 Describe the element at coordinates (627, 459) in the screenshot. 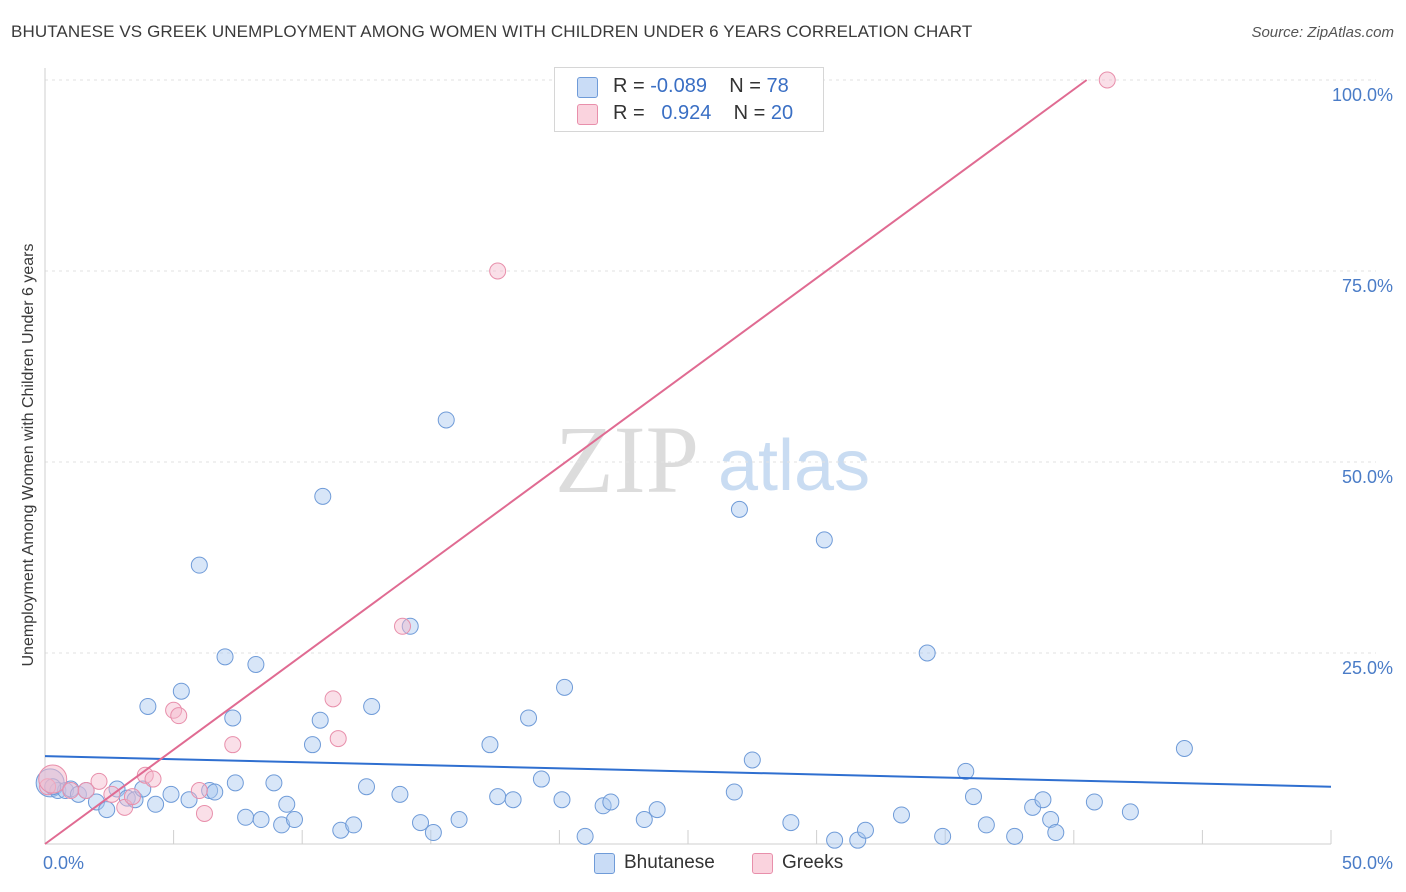

I see `watermark-zip: ZIP` at that location.